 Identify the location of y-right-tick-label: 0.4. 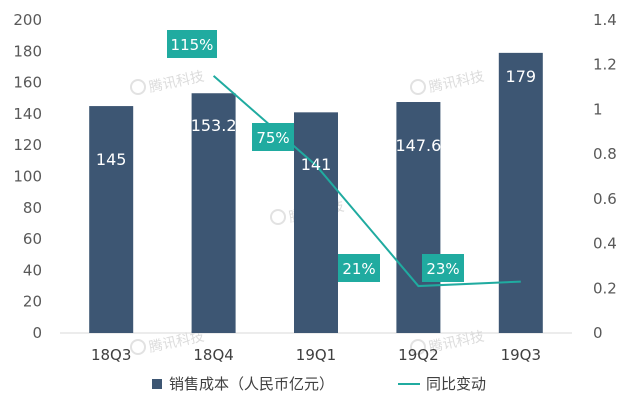
(605, 244).